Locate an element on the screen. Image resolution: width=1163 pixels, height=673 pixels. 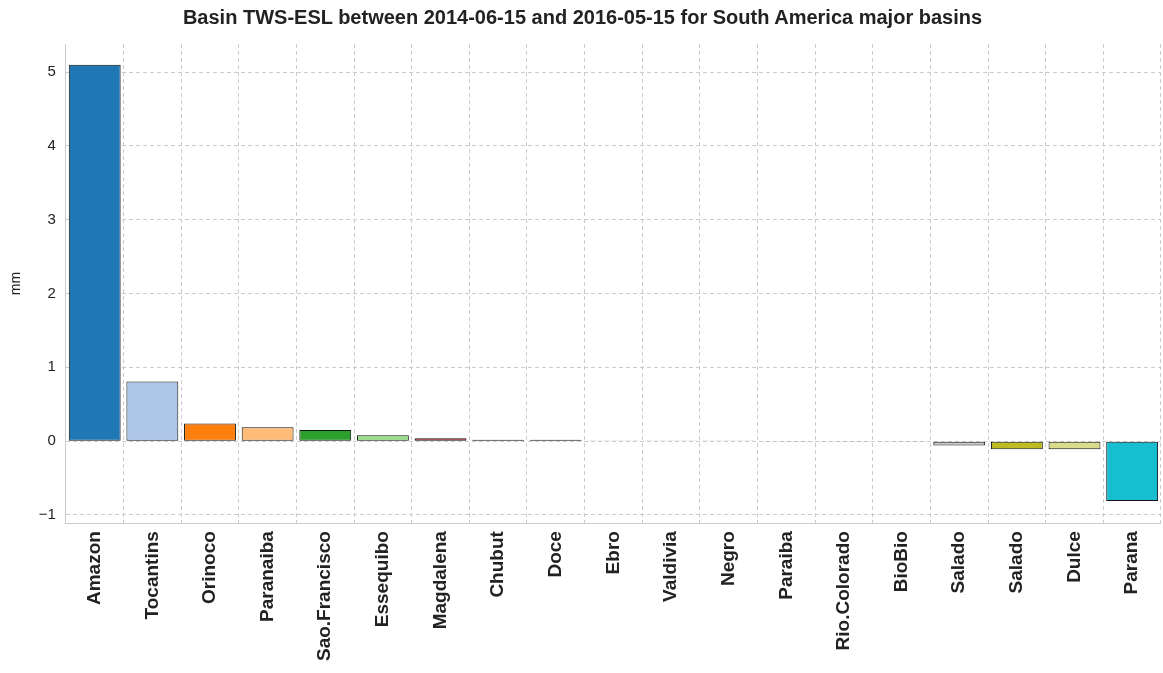
y-tick-label: −1 is located at coordinates (47, 514).